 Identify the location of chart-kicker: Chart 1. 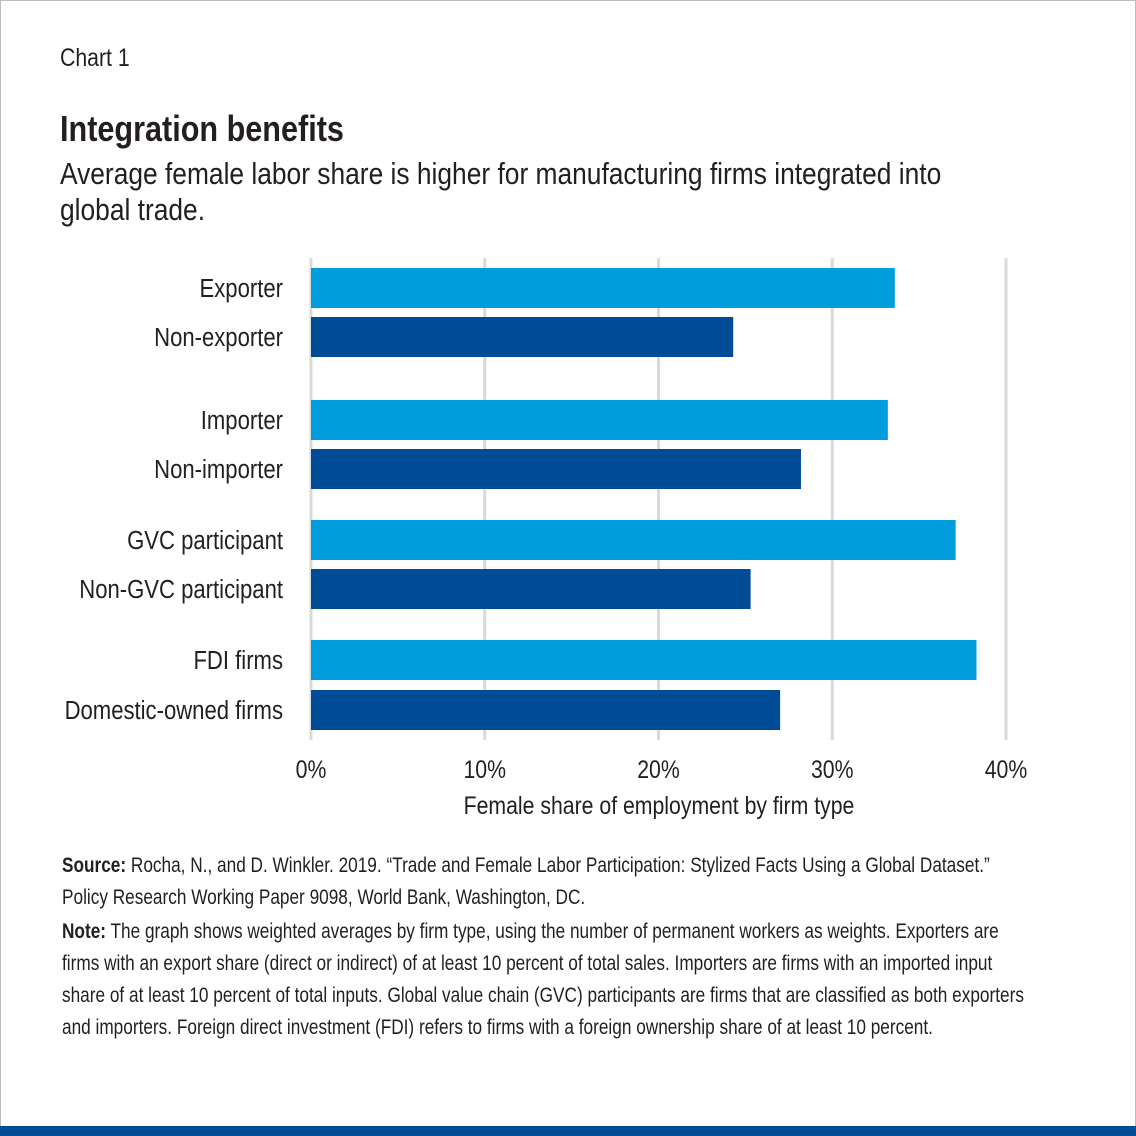
(95, 58).